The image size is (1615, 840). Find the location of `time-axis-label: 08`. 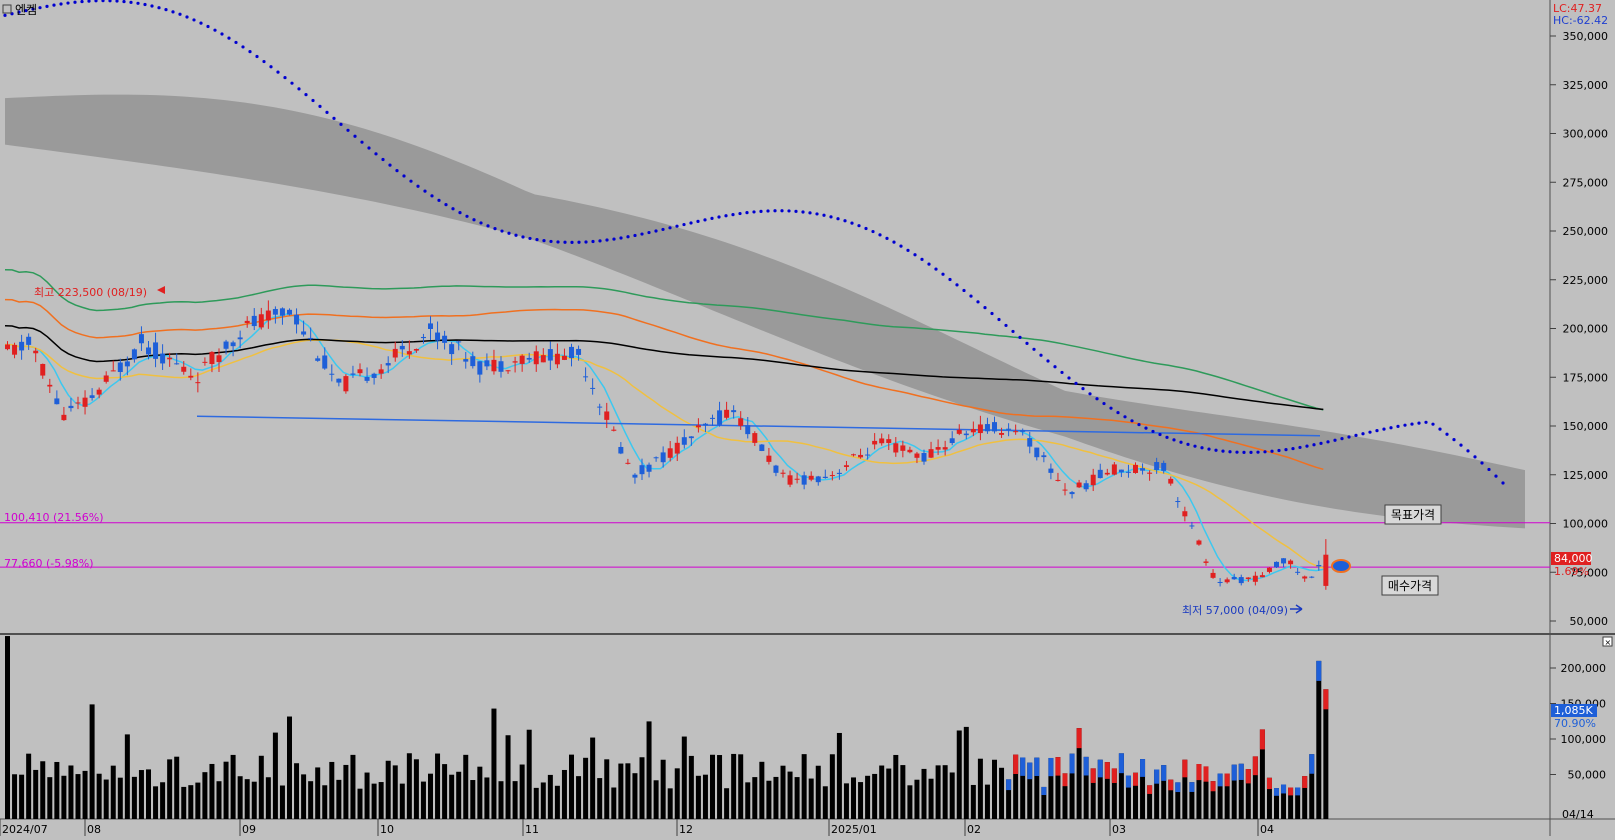

time-axis-label: 08 is located at coordinates (94, 829).